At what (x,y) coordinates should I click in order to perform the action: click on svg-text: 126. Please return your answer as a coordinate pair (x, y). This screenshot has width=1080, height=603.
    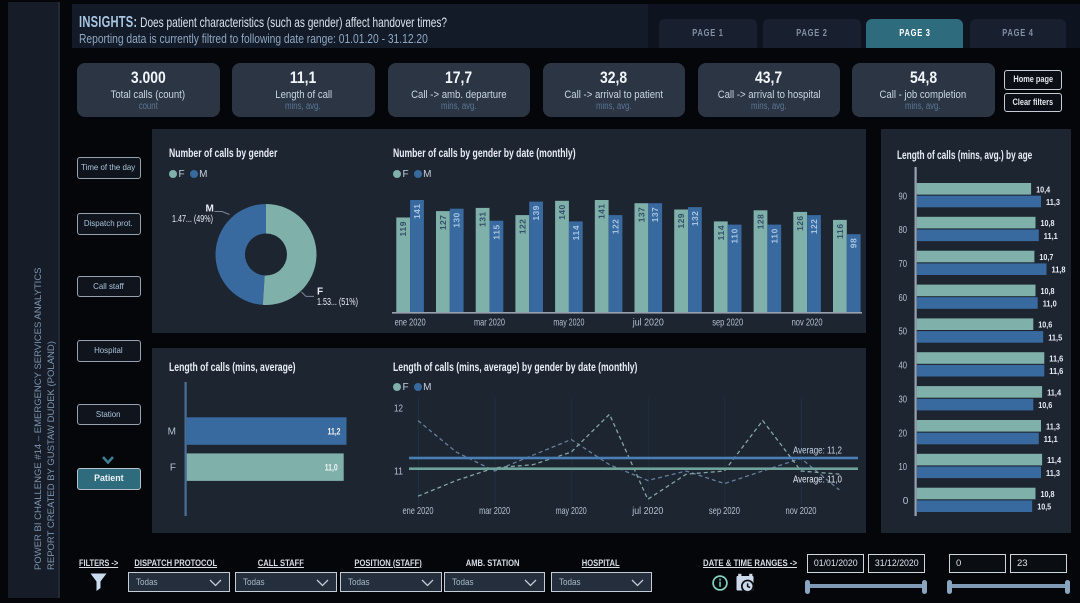
    Looking at the image, I should click on (800, 223).